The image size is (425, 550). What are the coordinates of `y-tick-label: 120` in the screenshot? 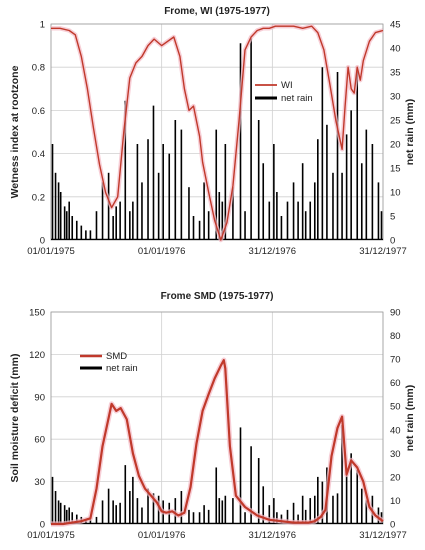 It's located at (37, 355).